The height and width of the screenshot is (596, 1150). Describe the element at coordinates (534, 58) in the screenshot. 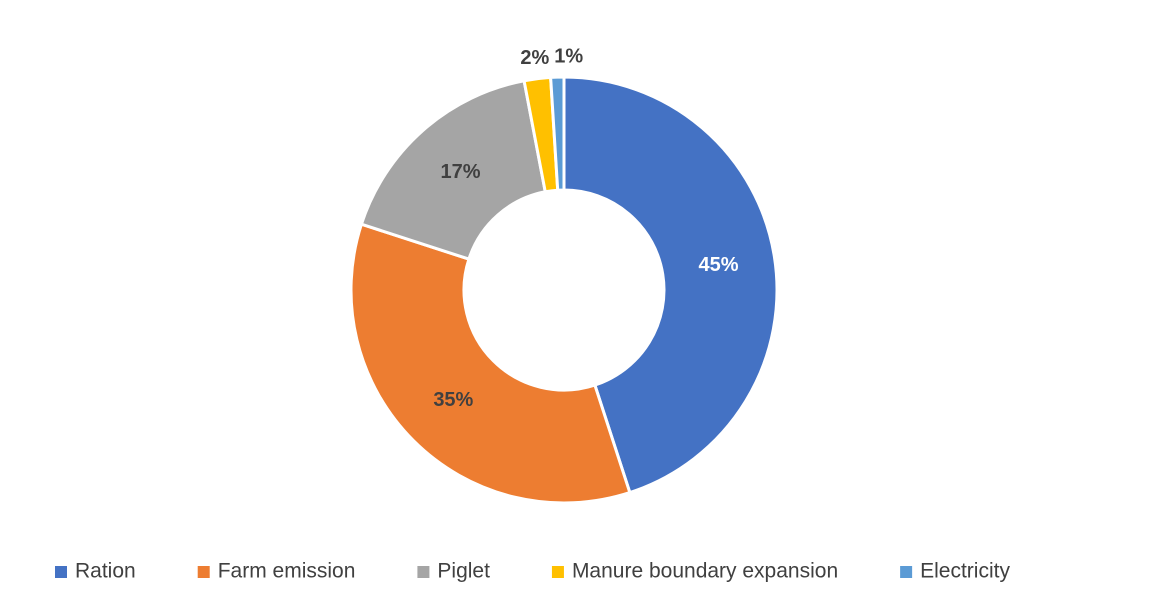

I see `data-label: 2%` at that location.